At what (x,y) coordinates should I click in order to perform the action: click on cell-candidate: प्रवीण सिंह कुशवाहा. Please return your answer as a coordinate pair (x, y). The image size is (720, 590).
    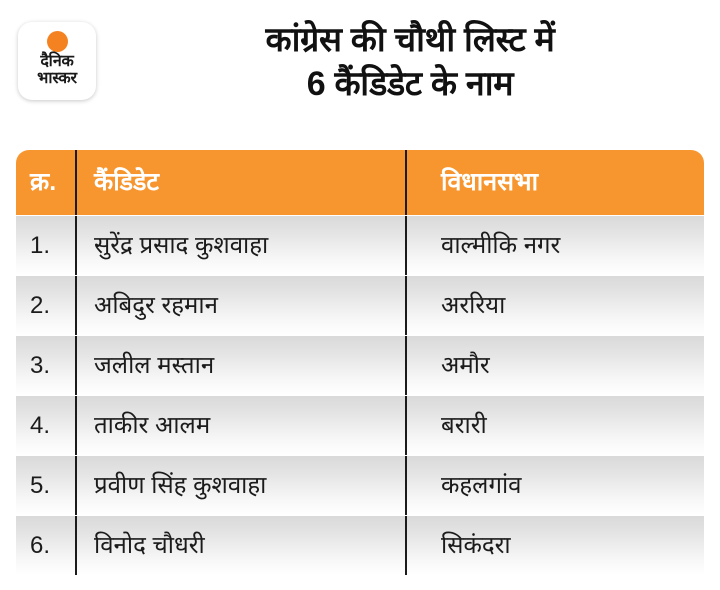
    Looking at the image, I should click on (240, 485).